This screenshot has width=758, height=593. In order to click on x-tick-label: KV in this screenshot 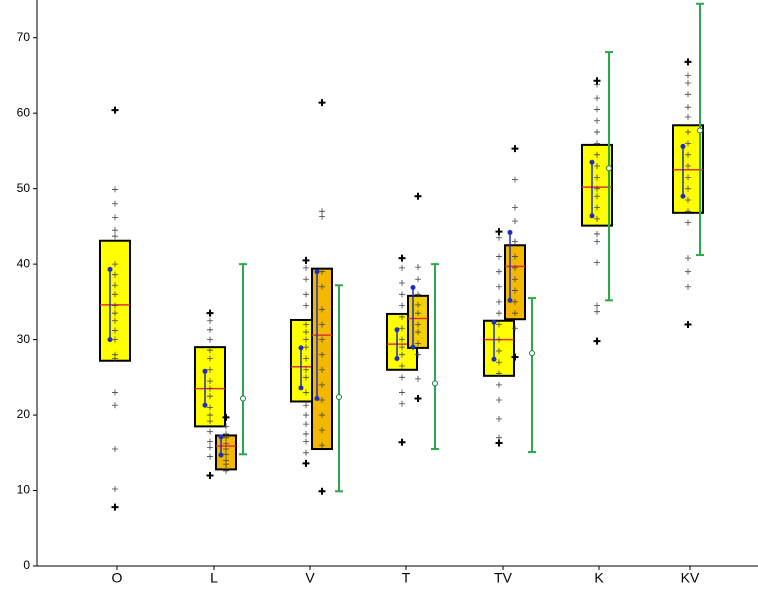, I will do `click(690, 578)`.